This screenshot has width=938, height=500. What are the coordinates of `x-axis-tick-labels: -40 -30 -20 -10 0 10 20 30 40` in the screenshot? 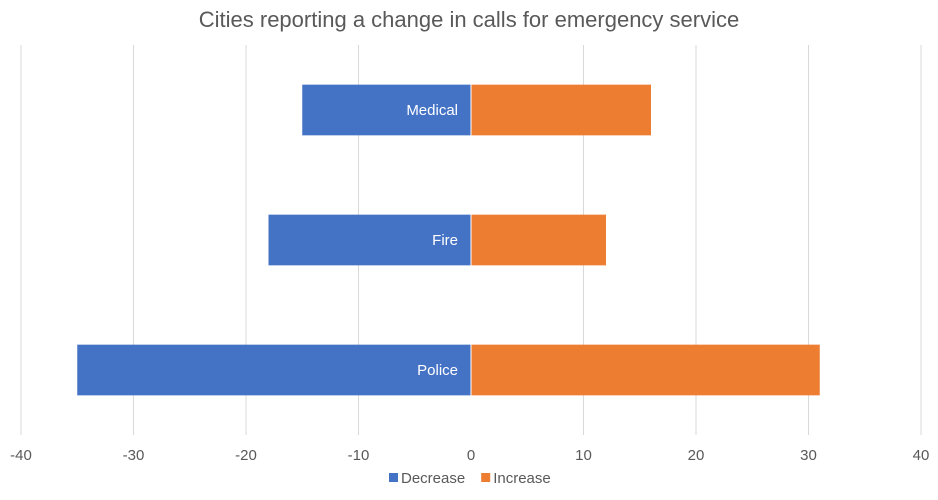 It's located at (469, 455).